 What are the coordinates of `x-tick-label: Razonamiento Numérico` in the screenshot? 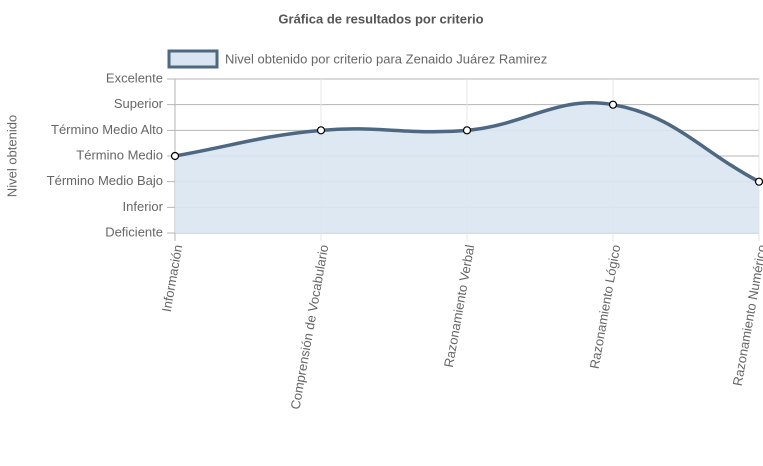 It's located at (746, 316).